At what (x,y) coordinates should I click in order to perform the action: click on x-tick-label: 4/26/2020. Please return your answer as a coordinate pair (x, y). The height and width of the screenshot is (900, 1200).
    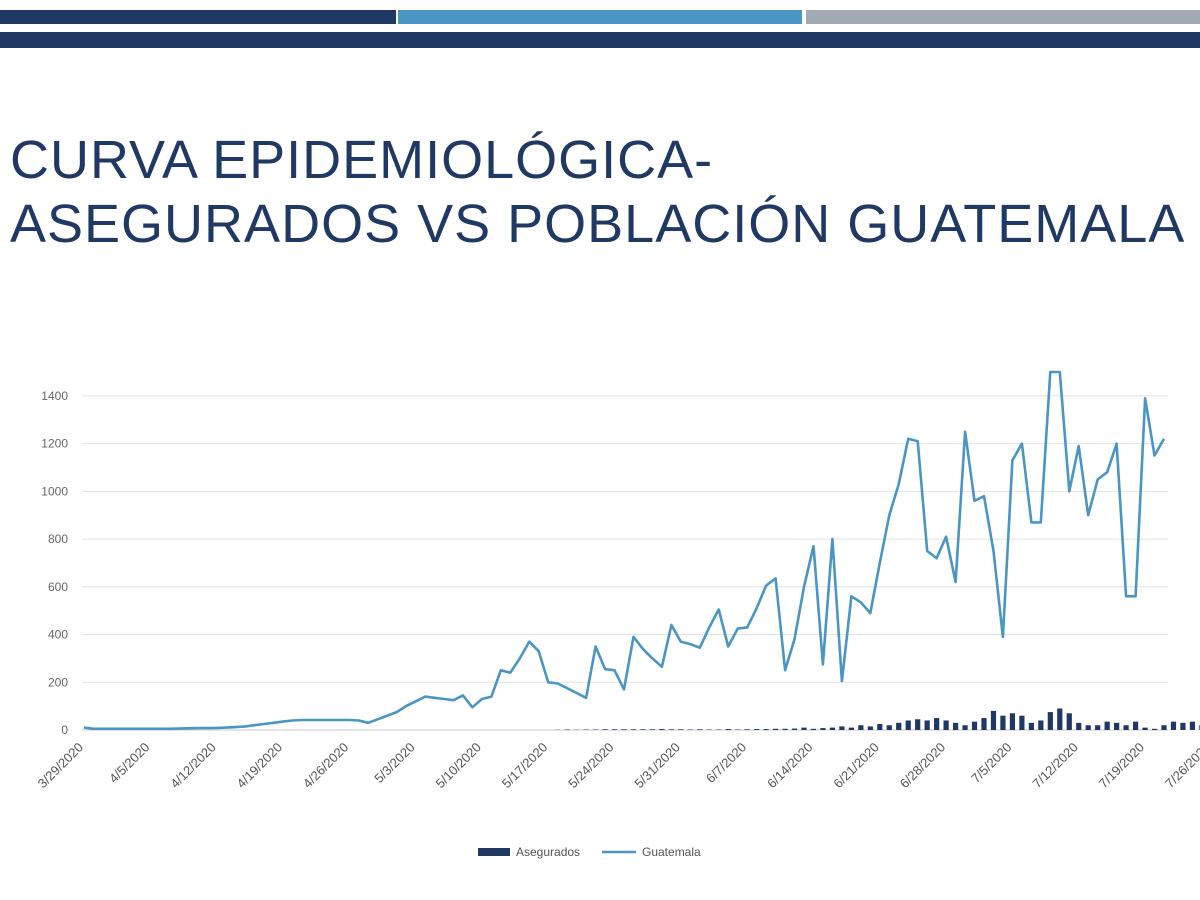
    Looking at the image, I should click on (326, 766).